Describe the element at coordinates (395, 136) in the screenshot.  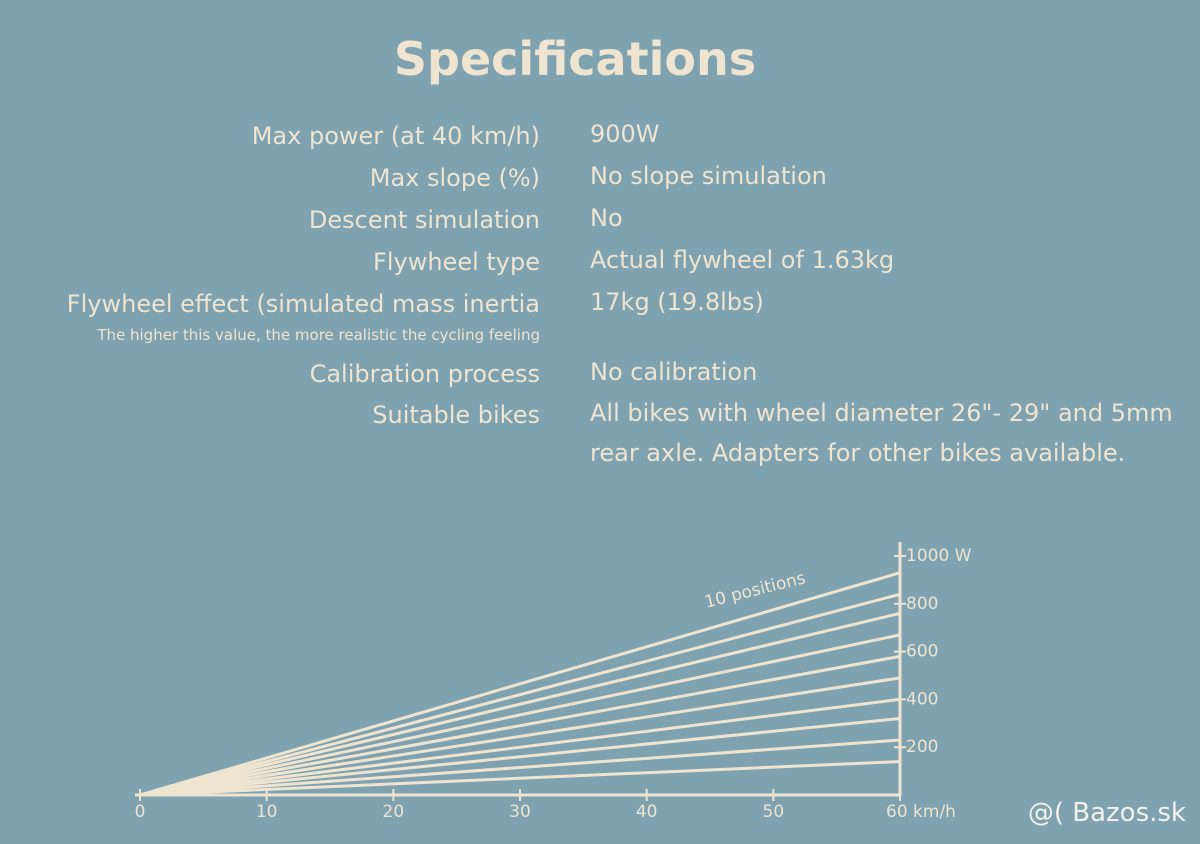
I see `spec-label: Max power (at 40 km/h)` at that location.